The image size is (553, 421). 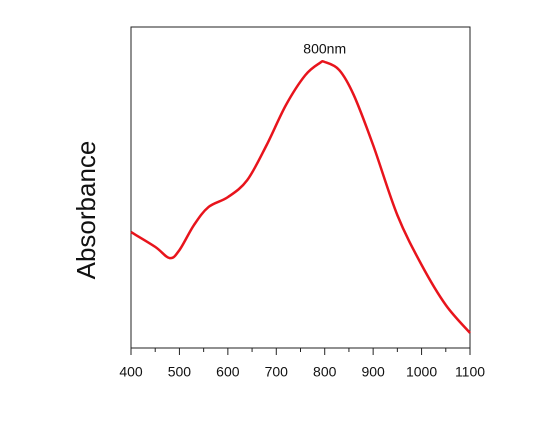 I want to click on y-axis-label: Absorbance, so click(x=86, y=210).